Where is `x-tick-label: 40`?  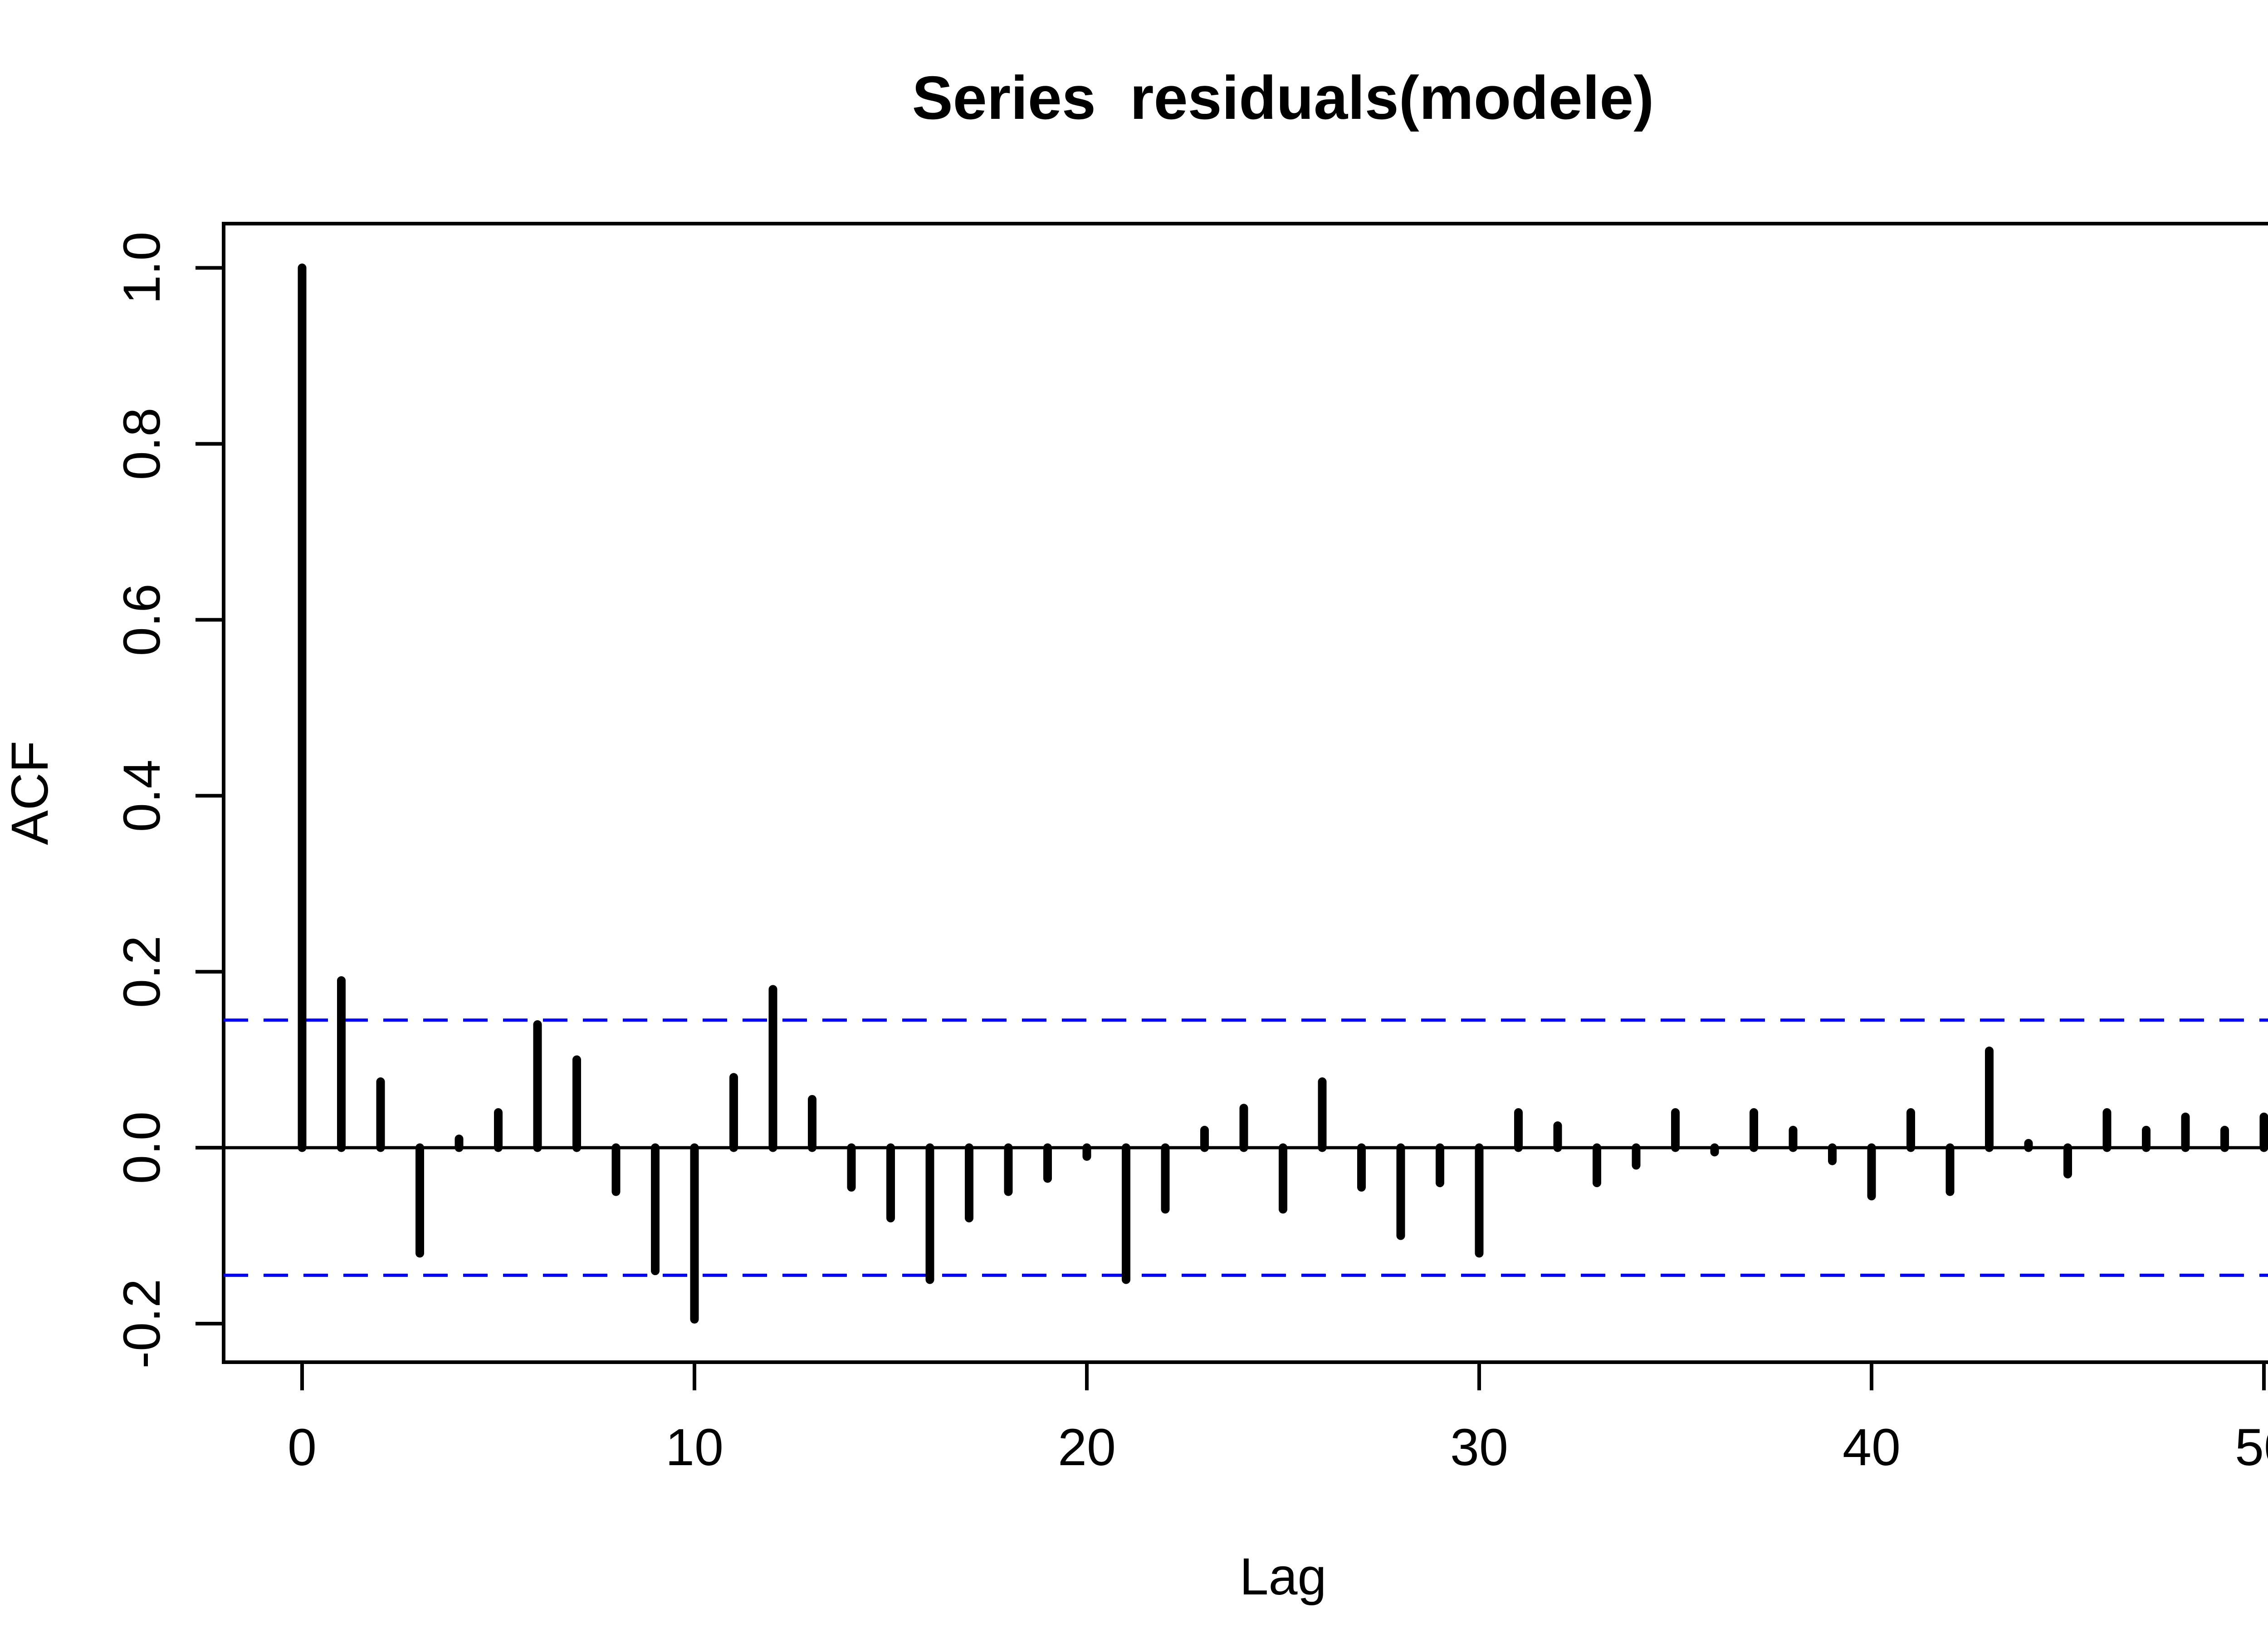
x-tick-label: 40 is located at coordinates (1872, 1447).